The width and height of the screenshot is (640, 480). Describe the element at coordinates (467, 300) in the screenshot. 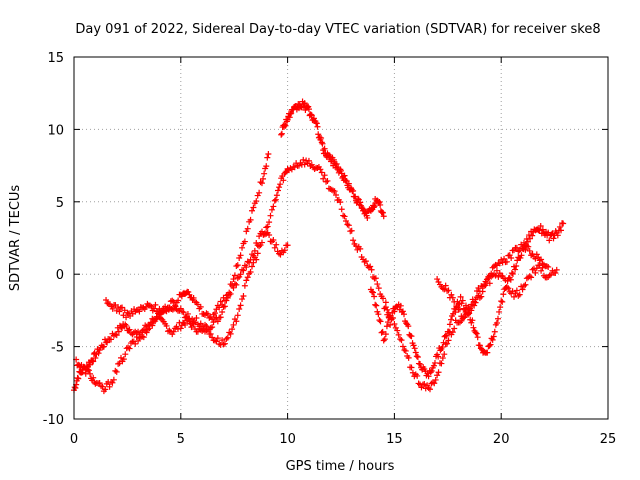

I see `series-sat-e` at that location.